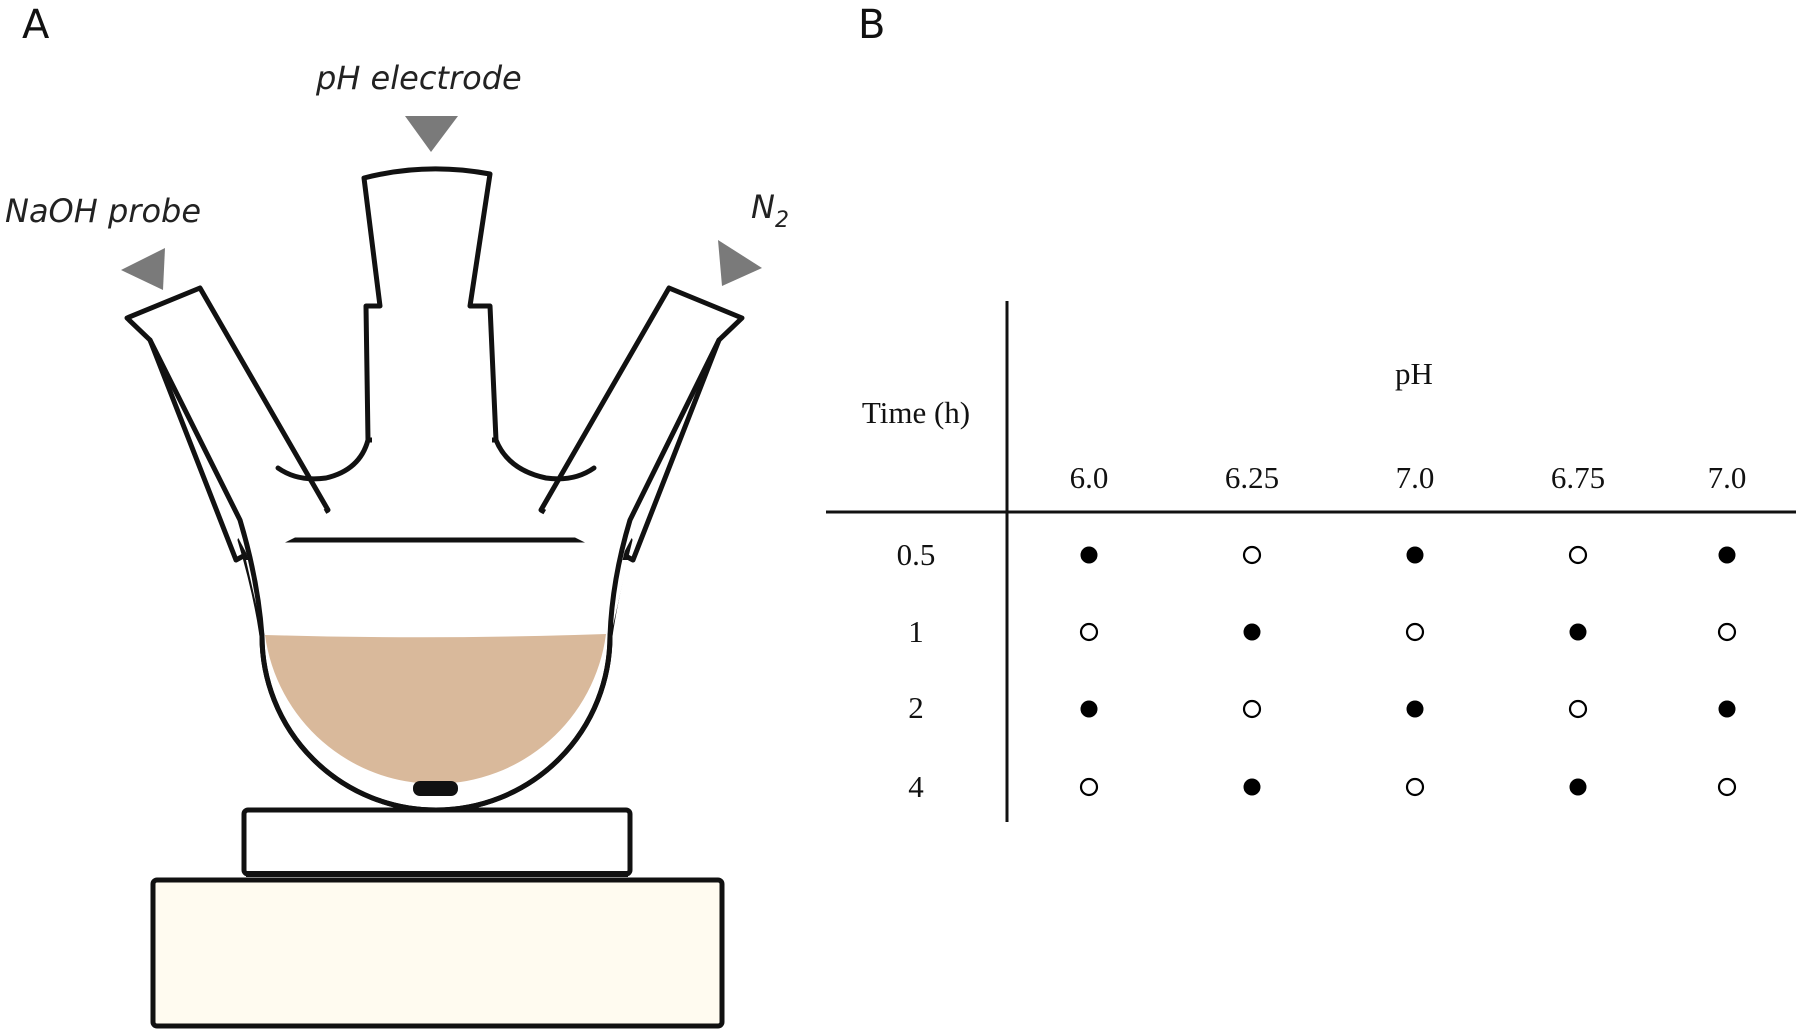 This screenshot has height=1033, width=1800. What do you see at coordinates (143, 269) in the screenshot?
I see `naoh-probe-arrow` at bounding box center [143, 269].